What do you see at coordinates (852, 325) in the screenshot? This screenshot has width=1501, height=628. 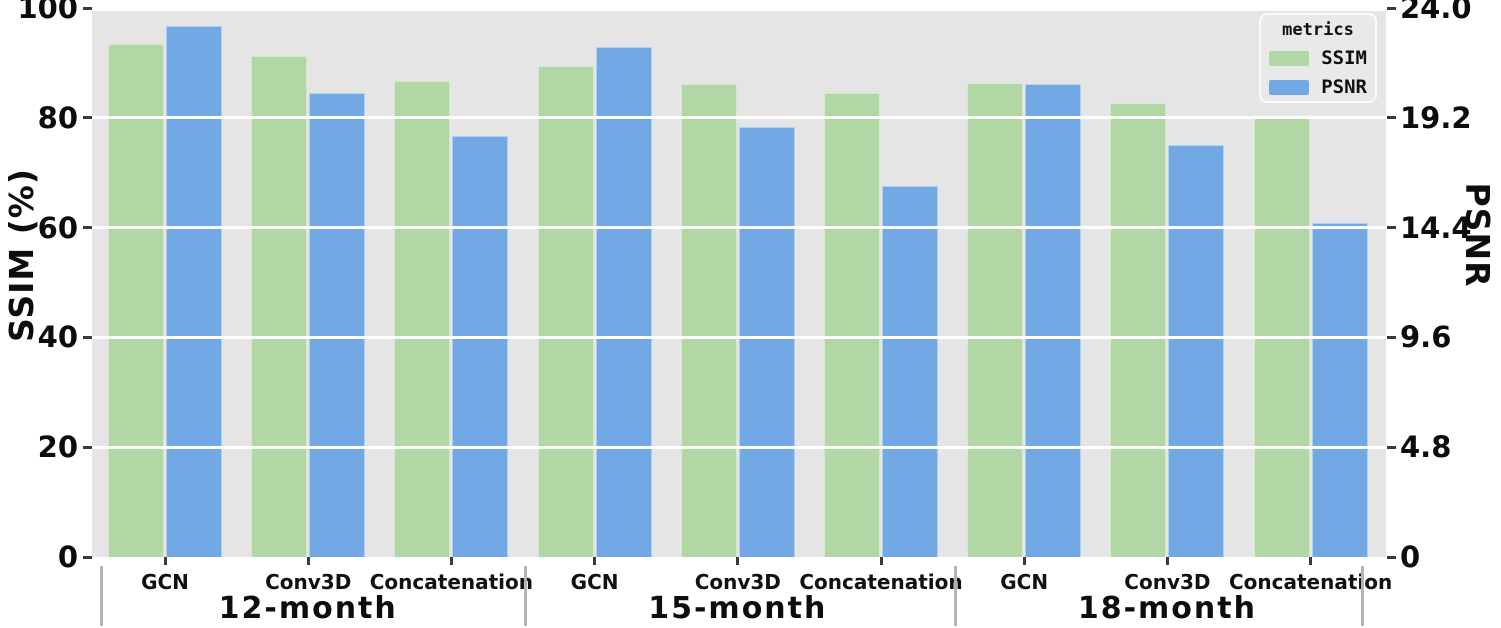 I see `ssim-bar-15-month-Concatenation` at bounding box center [852, 325].